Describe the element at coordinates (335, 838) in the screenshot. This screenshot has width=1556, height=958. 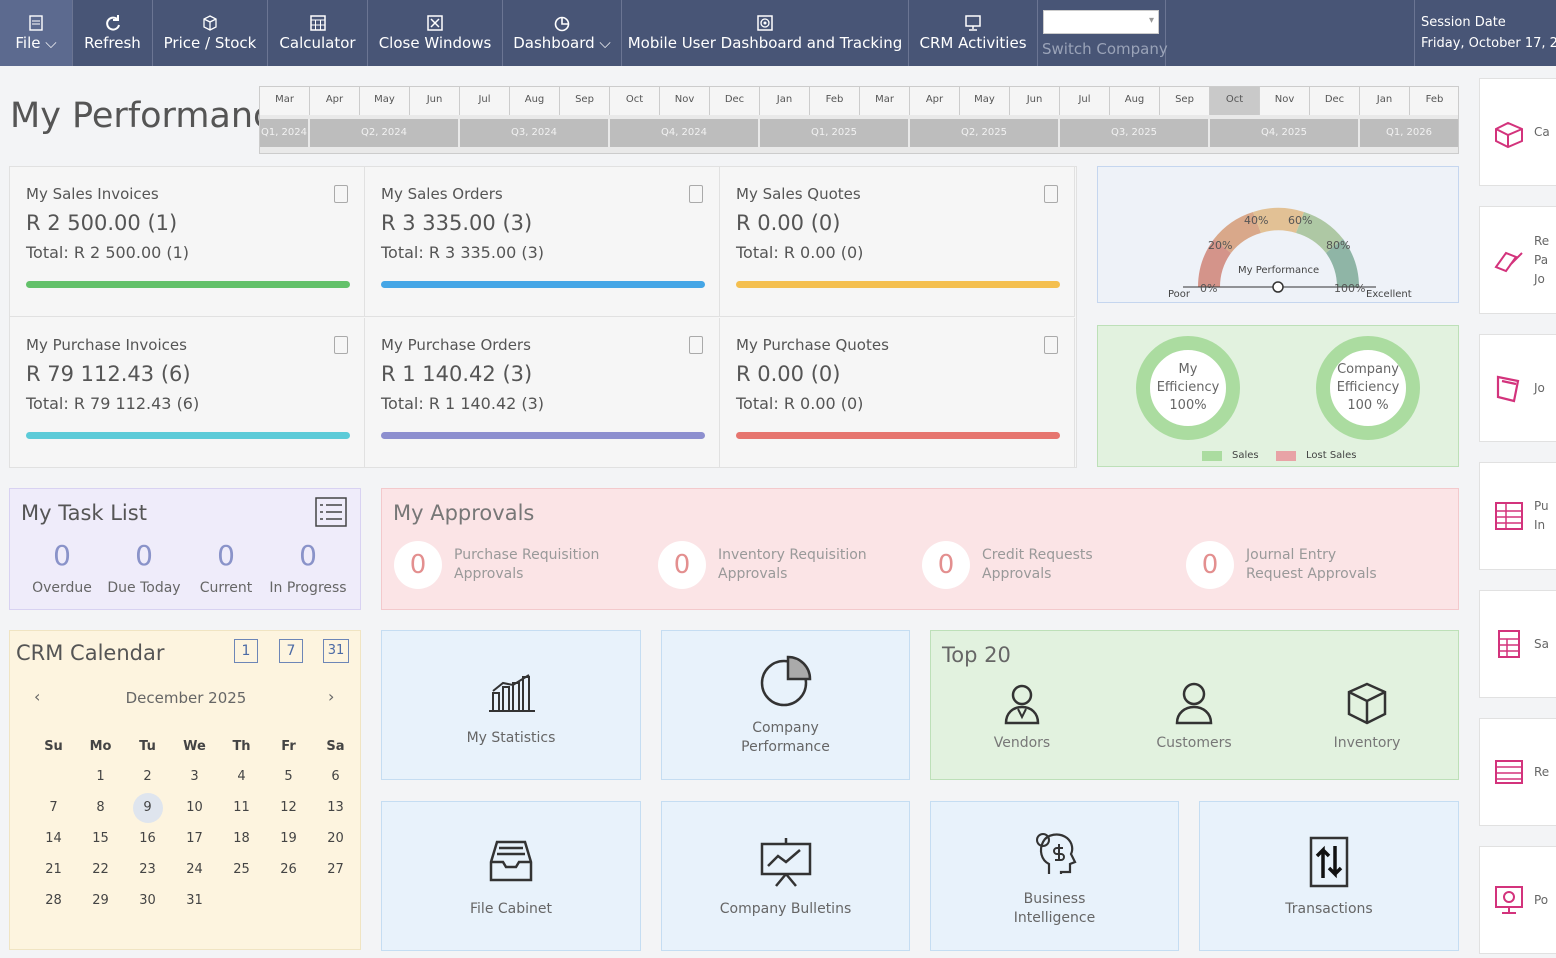
I see `calendar-day: 20` at that location.